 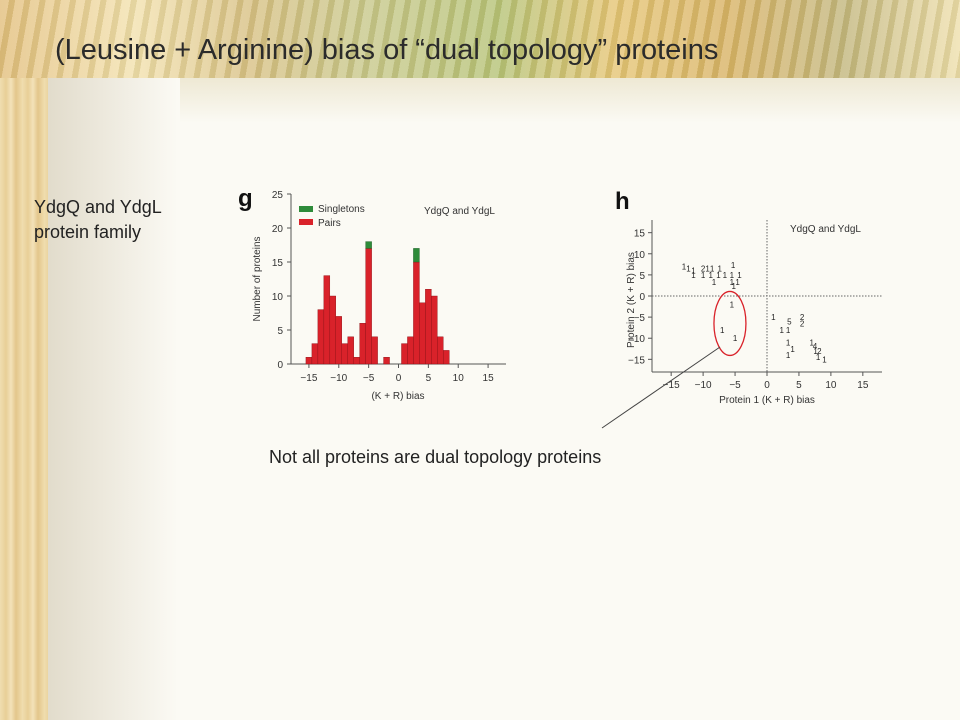 I want to click on legend-label-pairs: Pairs, so click(x=329, y=223).